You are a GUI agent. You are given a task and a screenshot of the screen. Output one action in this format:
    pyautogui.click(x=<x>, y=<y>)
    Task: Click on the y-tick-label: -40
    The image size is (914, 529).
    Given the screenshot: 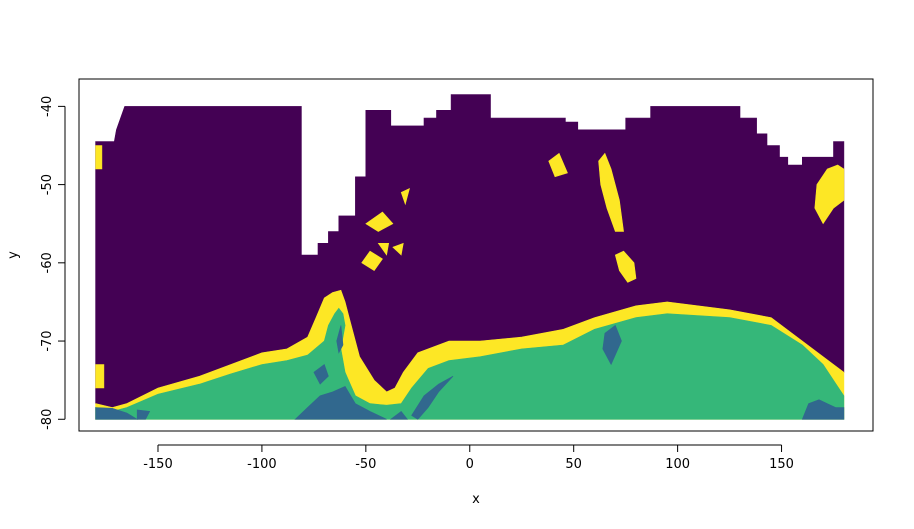 What is the action you would take?
    pyautogui.click(x=47, y=106)
    